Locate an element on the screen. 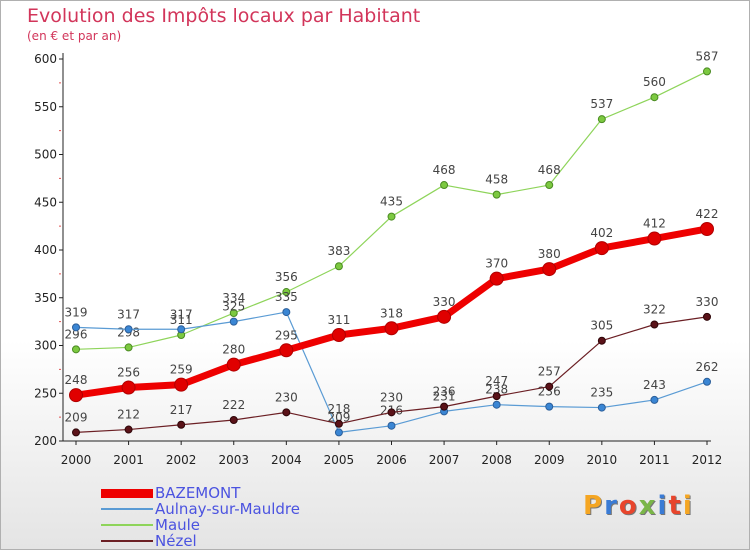 This screenshot has width=750, height=550. x-tick-label: 2005 is located at coordinates (339, 460).